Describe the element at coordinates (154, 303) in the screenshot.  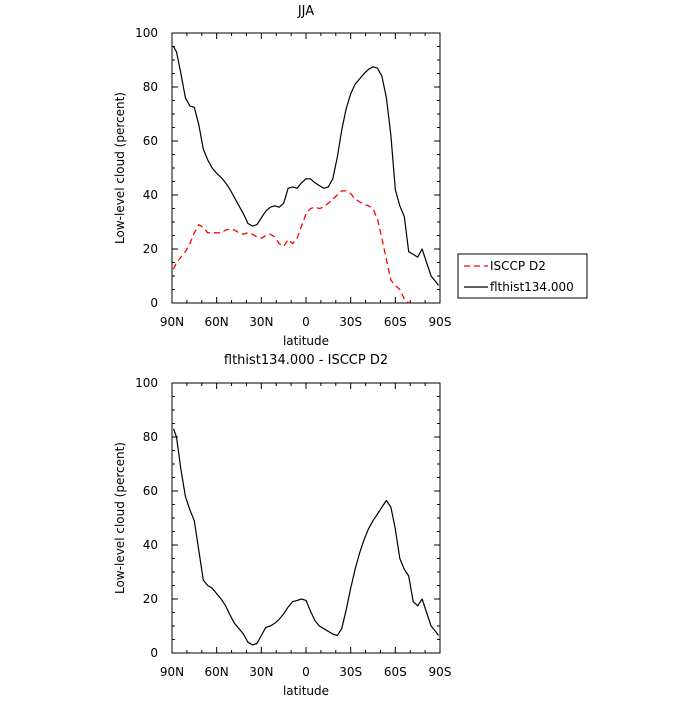
I see `top-y-tick-label: 0` at that location.